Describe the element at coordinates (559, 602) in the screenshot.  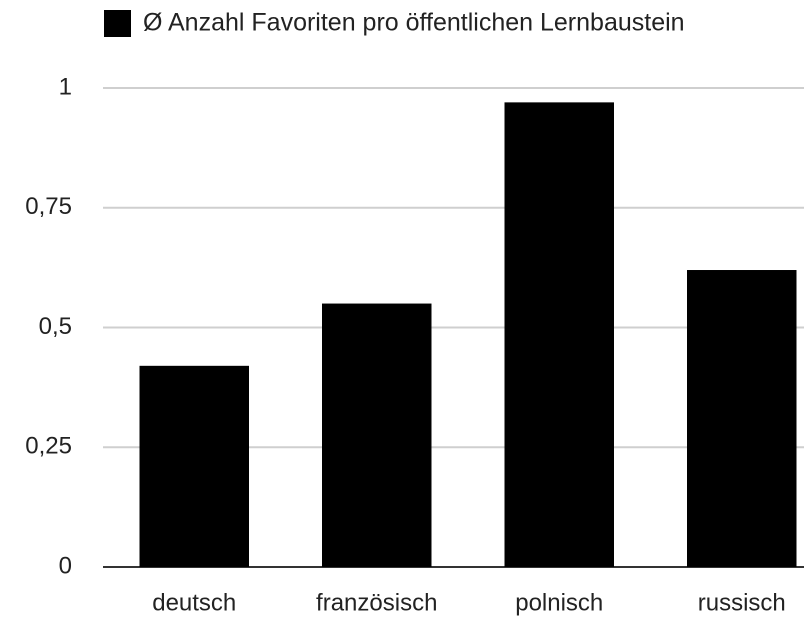
I see `x-tick-label: polnisch` at that location.